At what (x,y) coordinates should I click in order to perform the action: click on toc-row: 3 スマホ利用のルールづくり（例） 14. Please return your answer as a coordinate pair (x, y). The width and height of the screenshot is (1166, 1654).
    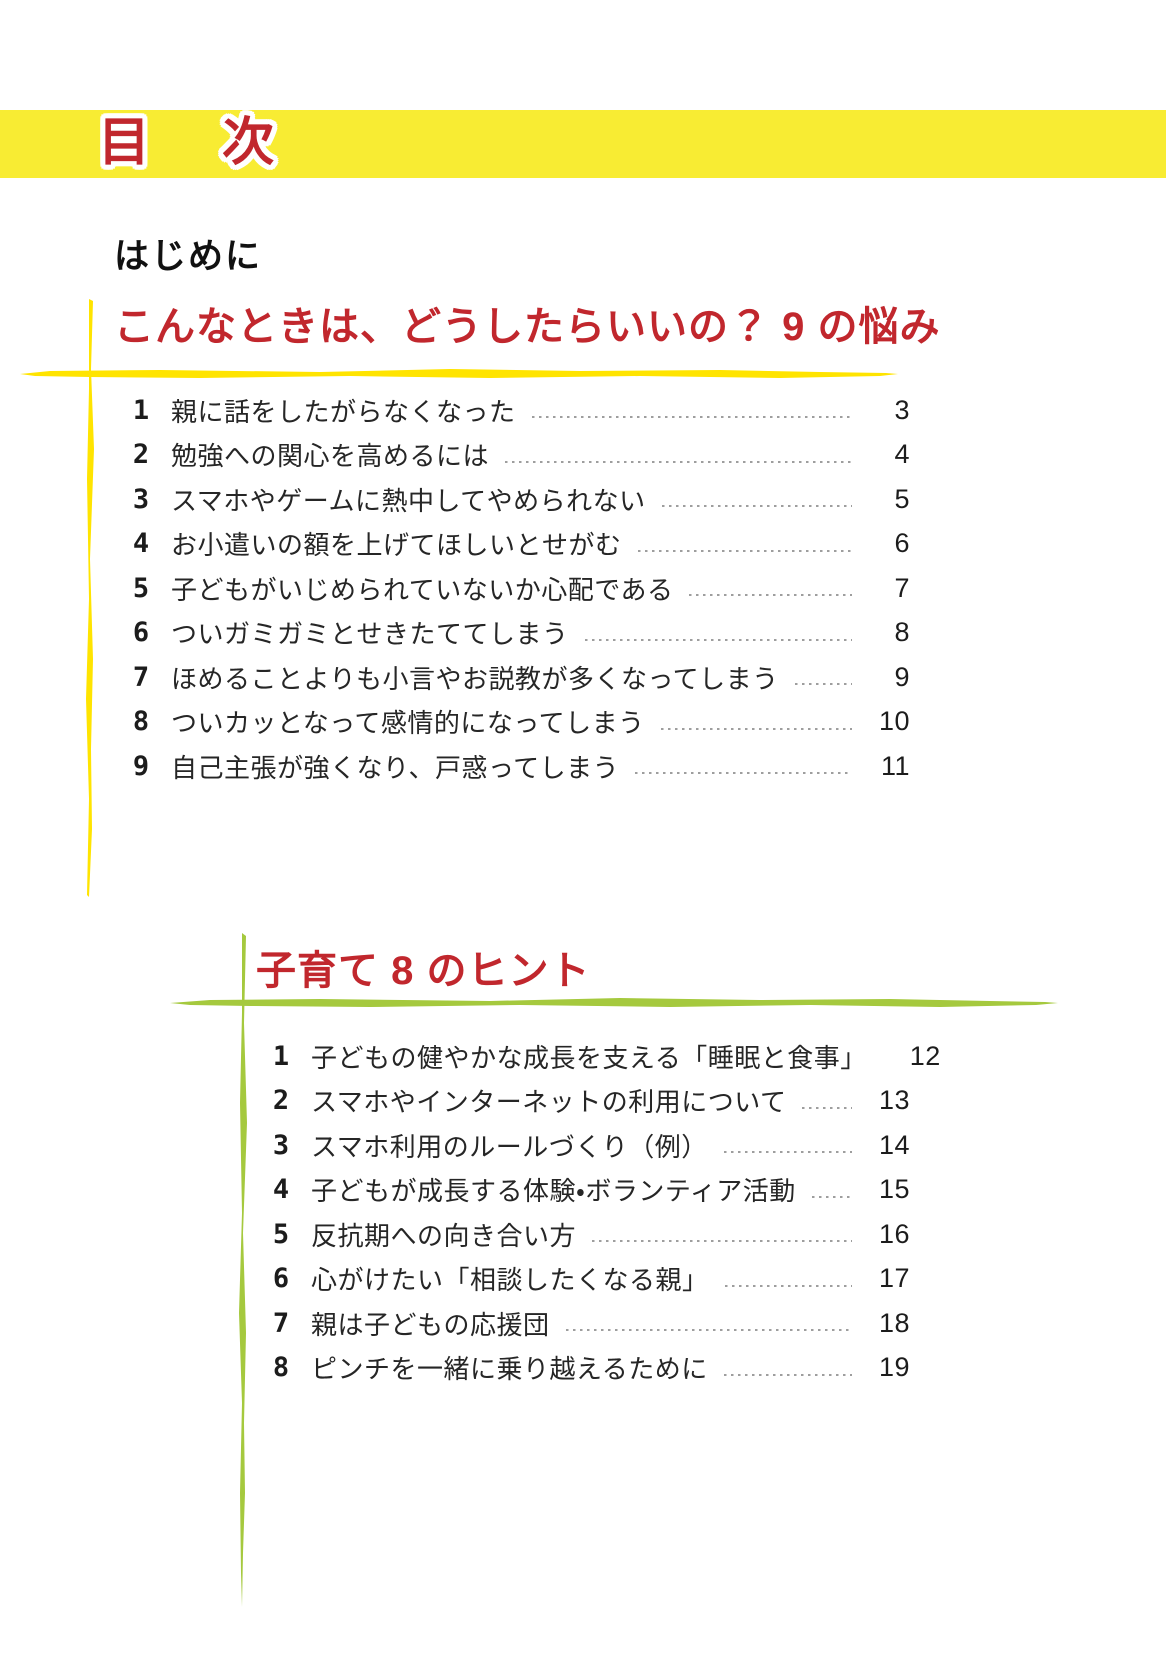
    Looking at the image, I should click on (588, 1145).